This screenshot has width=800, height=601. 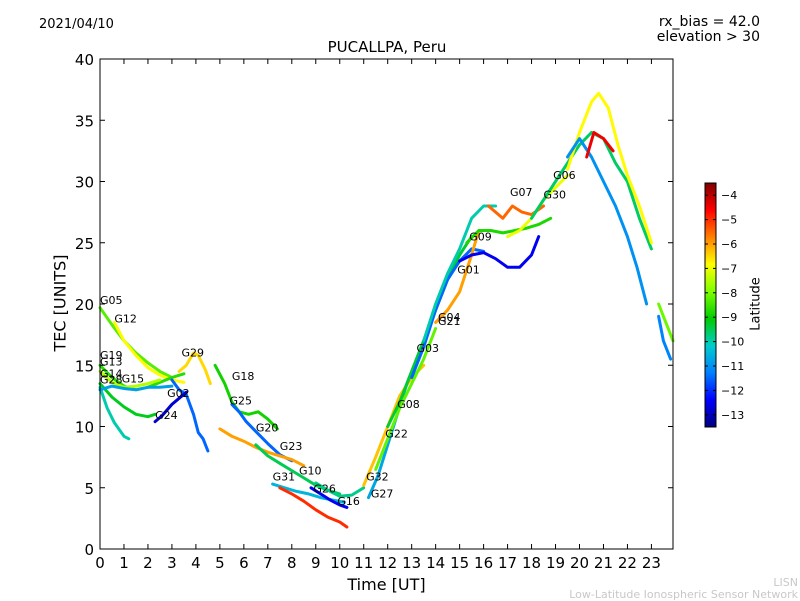 I want to click on x-tick-label: 17, so click(x=507, y=563).